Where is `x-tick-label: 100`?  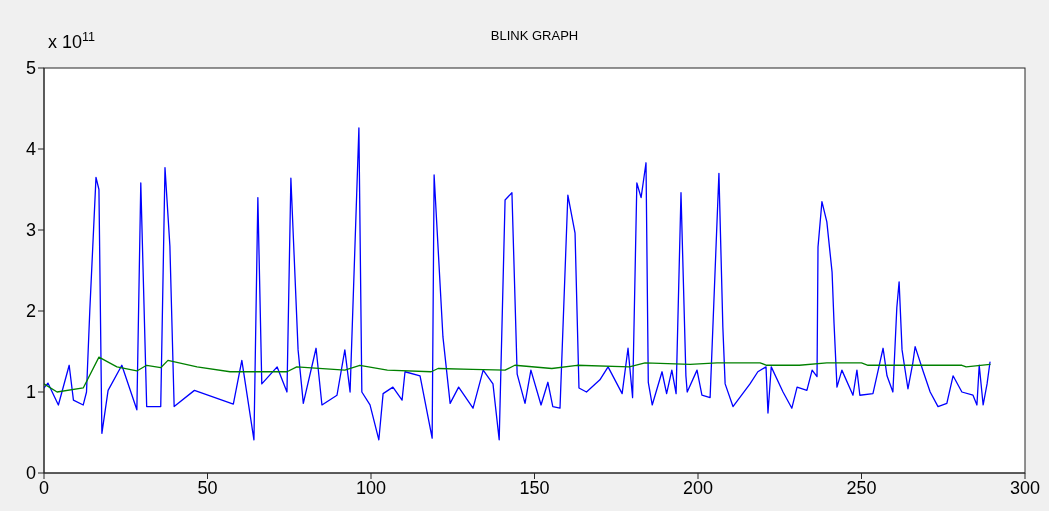
x-tick-label: 100 is located at coordinates (371, 487).